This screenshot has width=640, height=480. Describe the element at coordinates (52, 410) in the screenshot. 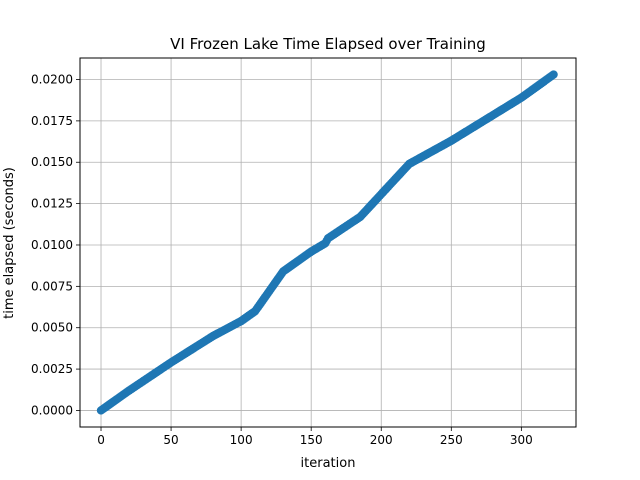

I see `y-tick-label: 0.0000` at that location.